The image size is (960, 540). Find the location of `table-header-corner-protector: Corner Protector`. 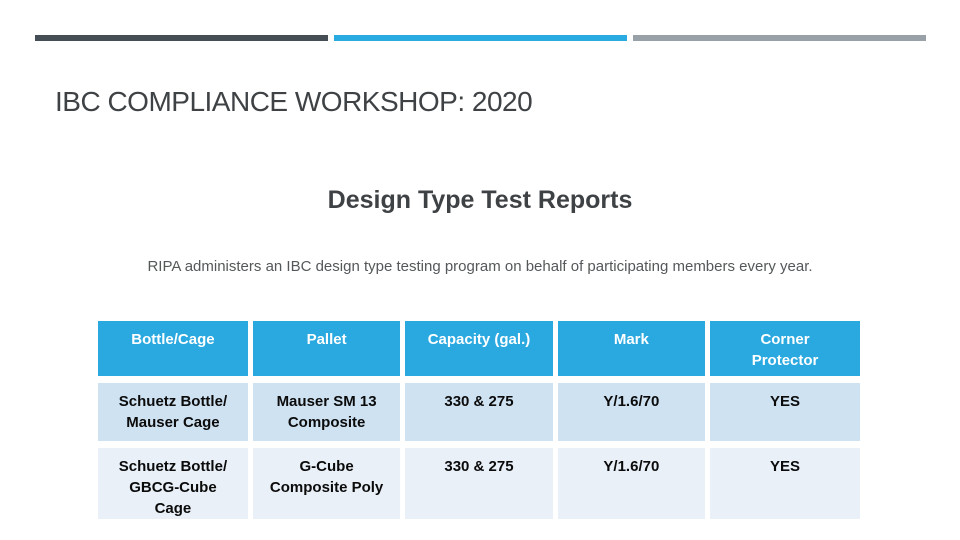

table-header-corner-protector: Corner Protector is located at coordinates (783, 352).